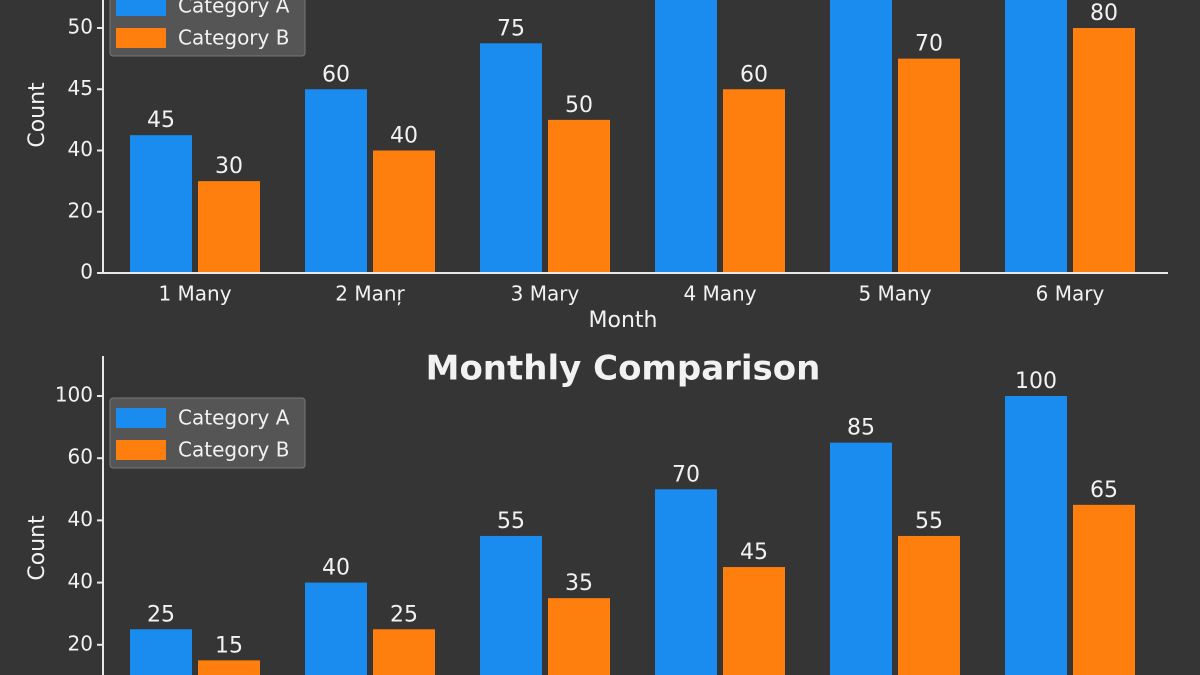 The image size is (1200, 675). I want to click on y-tick-label: 45, so click(80, 88).